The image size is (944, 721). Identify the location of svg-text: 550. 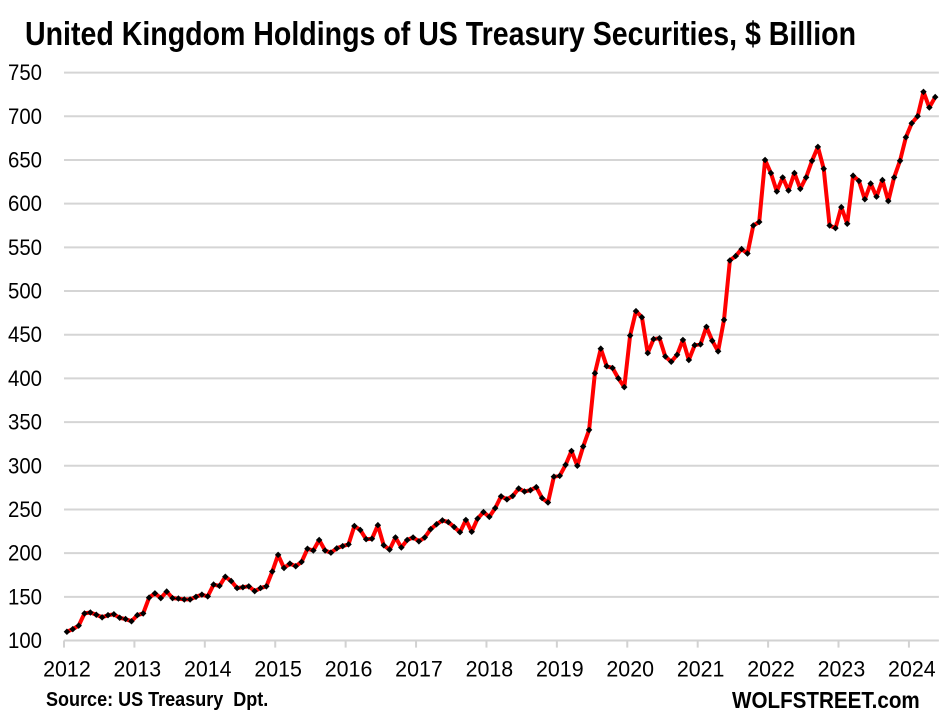
(25, 247).